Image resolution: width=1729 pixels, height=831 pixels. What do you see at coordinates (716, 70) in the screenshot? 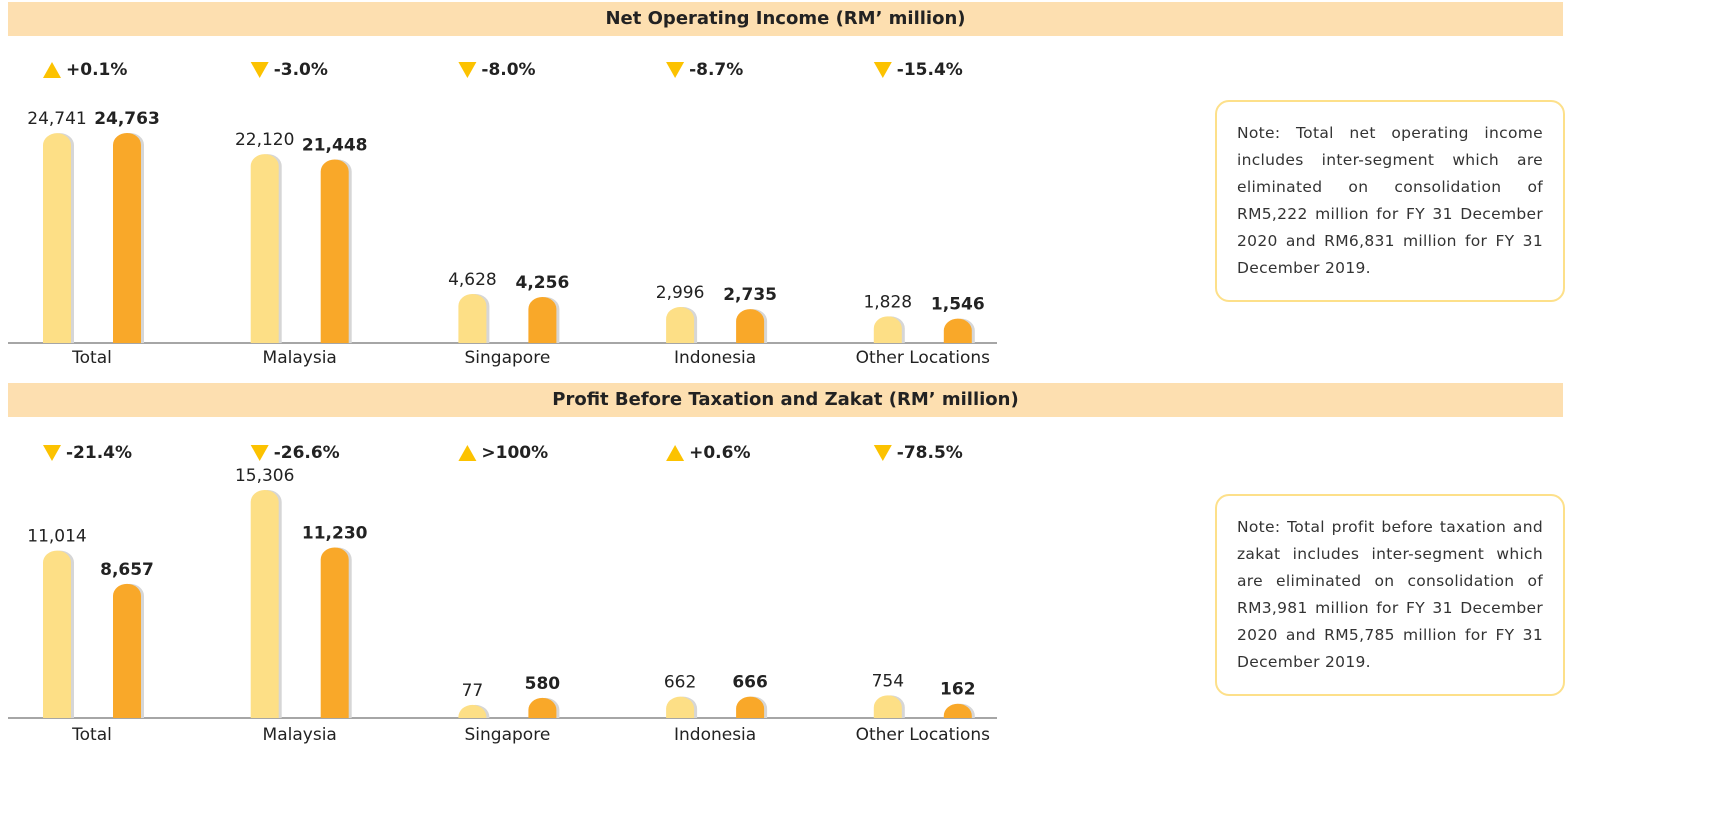
I see `change-label: -8.7%` at bounding box center [716, 70].